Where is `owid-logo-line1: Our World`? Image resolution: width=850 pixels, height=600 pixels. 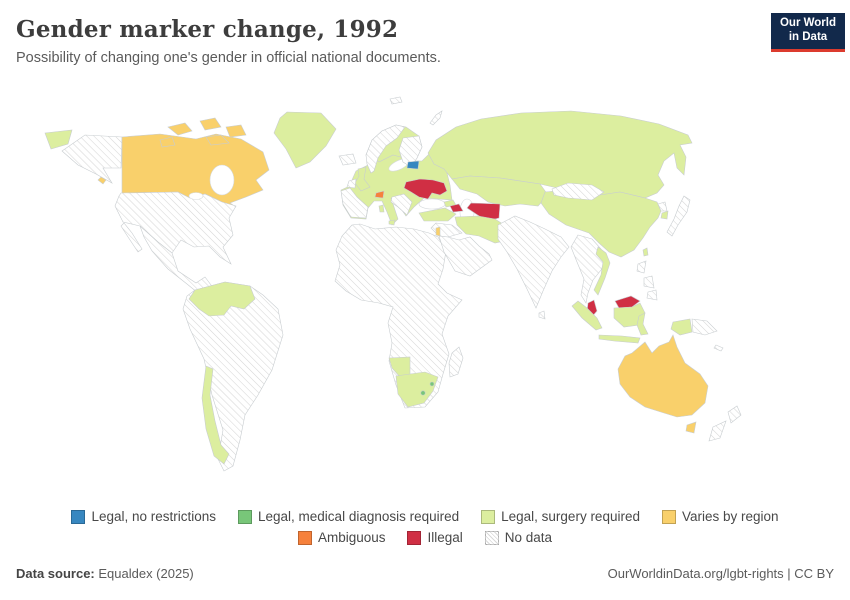 owid-logo-line1: Our World is located at coordinates (807, 23).